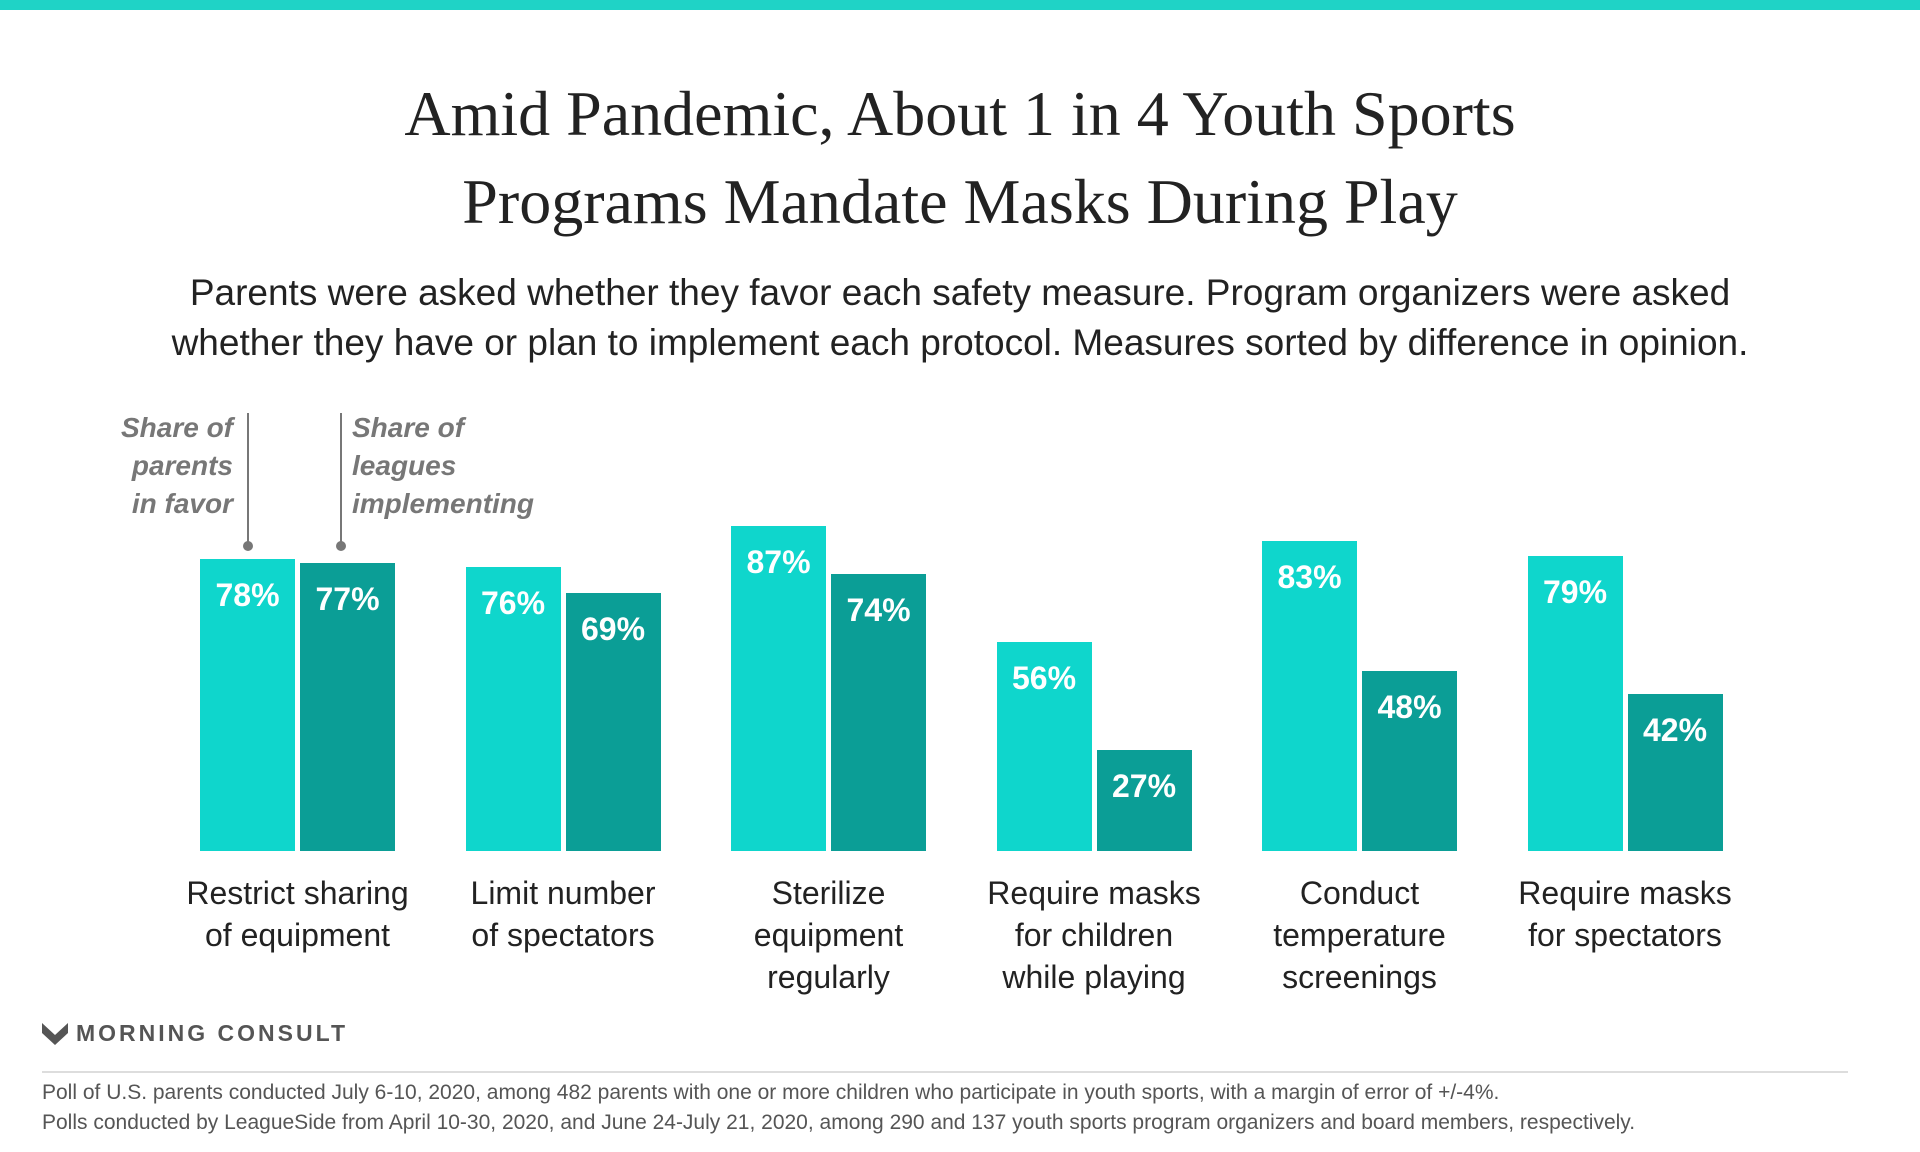  I want to click on data-label: 78%, so click(247, 595).